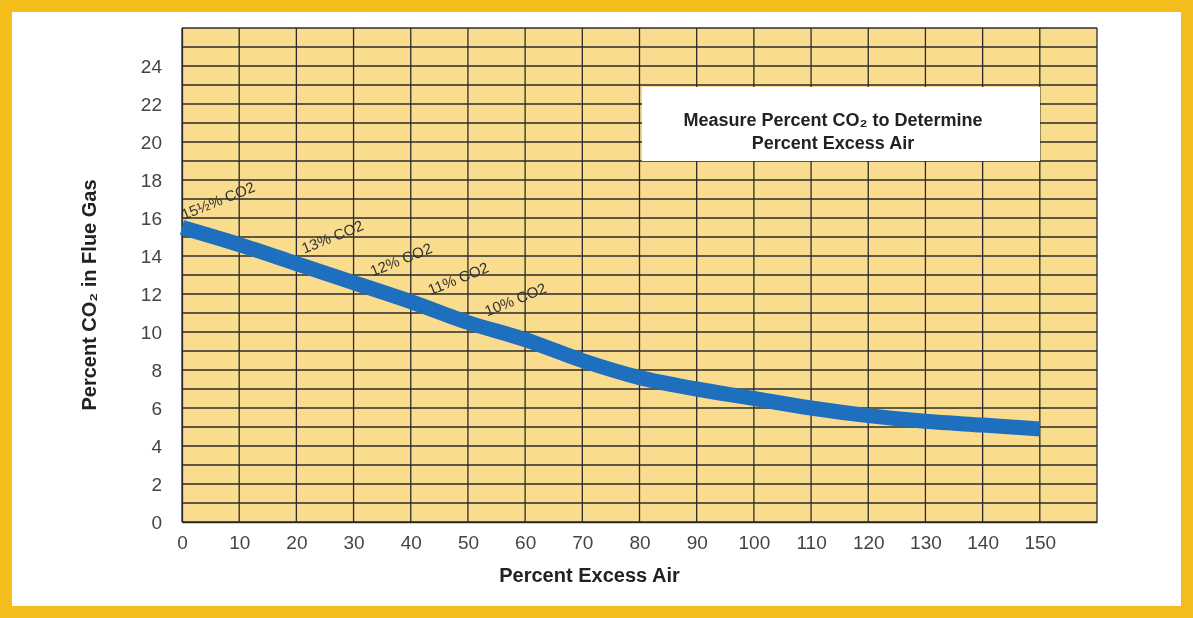  What do you see at coordinates (332, 236) in the screenshot?
I see `annotation: 13% CO2` at bounding box center [332, 236].